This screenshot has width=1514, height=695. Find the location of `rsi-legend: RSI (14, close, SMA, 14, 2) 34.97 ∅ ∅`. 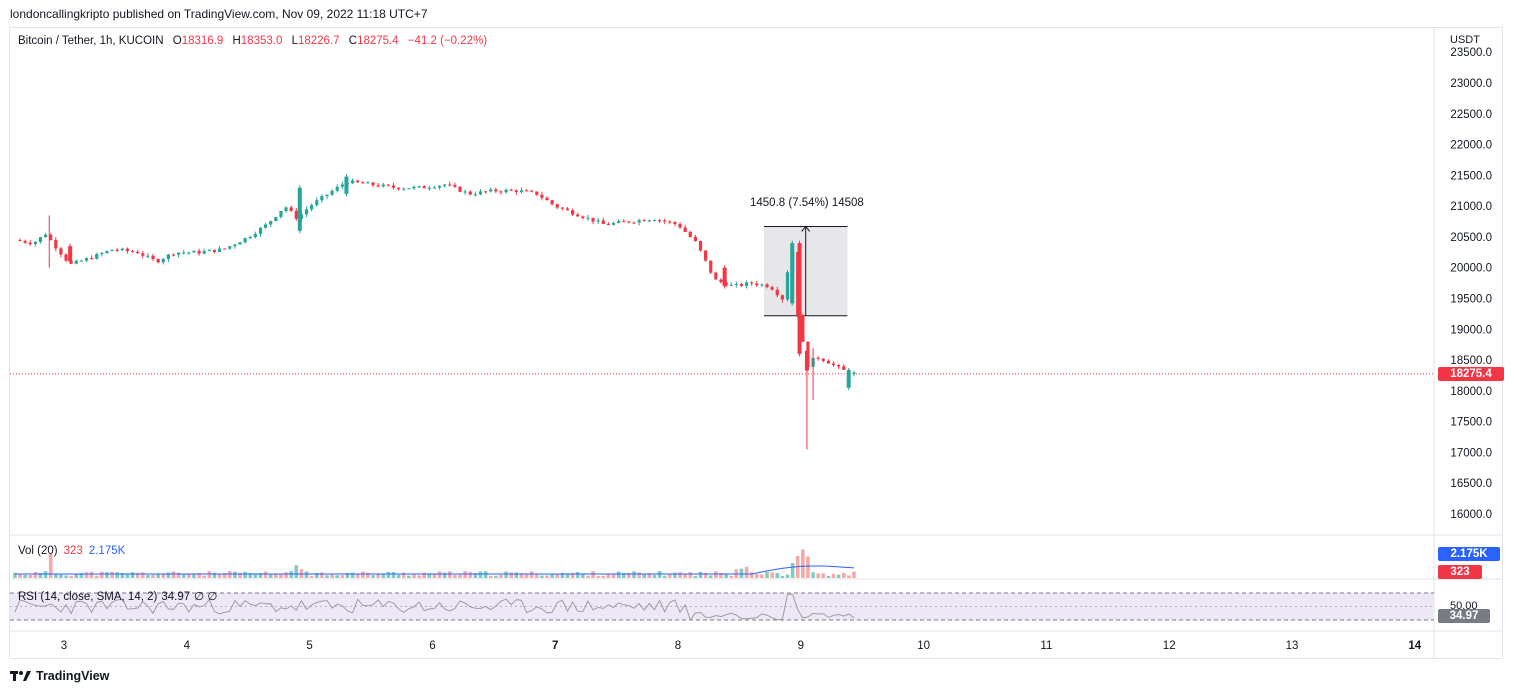

rsi-legend: RSI (14, close, SMA, 14, 2) 34.97 ∅ ∅ is located at coordinates (117, 596).